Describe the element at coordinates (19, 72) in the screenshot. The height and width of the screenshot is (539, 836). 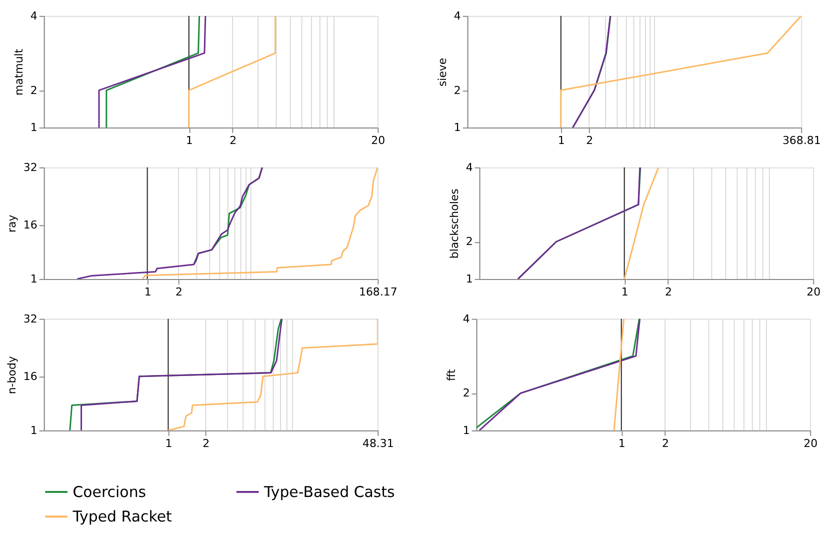
I see `y-axis-title: matmult` at that location.